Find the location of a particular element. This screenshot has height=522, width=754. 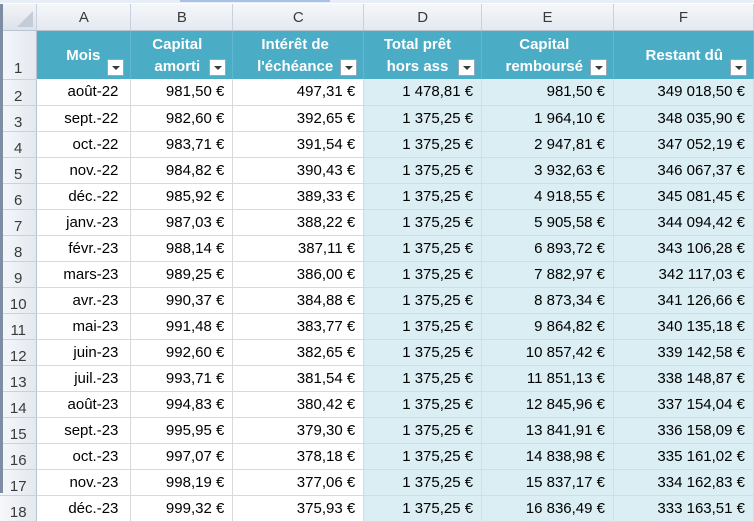

cell-capital-amorti: 993,71 € is located at coordinates (182, 378).